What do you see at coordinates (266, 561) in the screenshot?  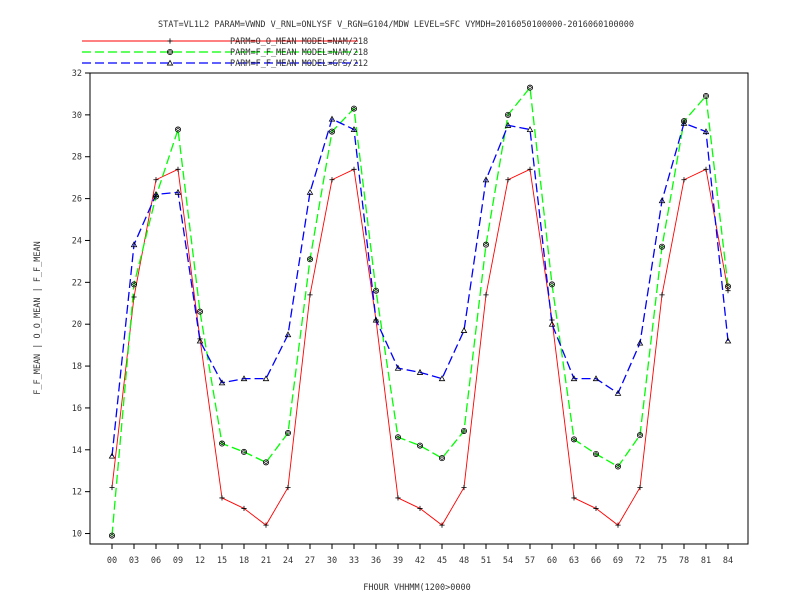 I see `x-tick-label: 21` at bounding box center [266, 561].